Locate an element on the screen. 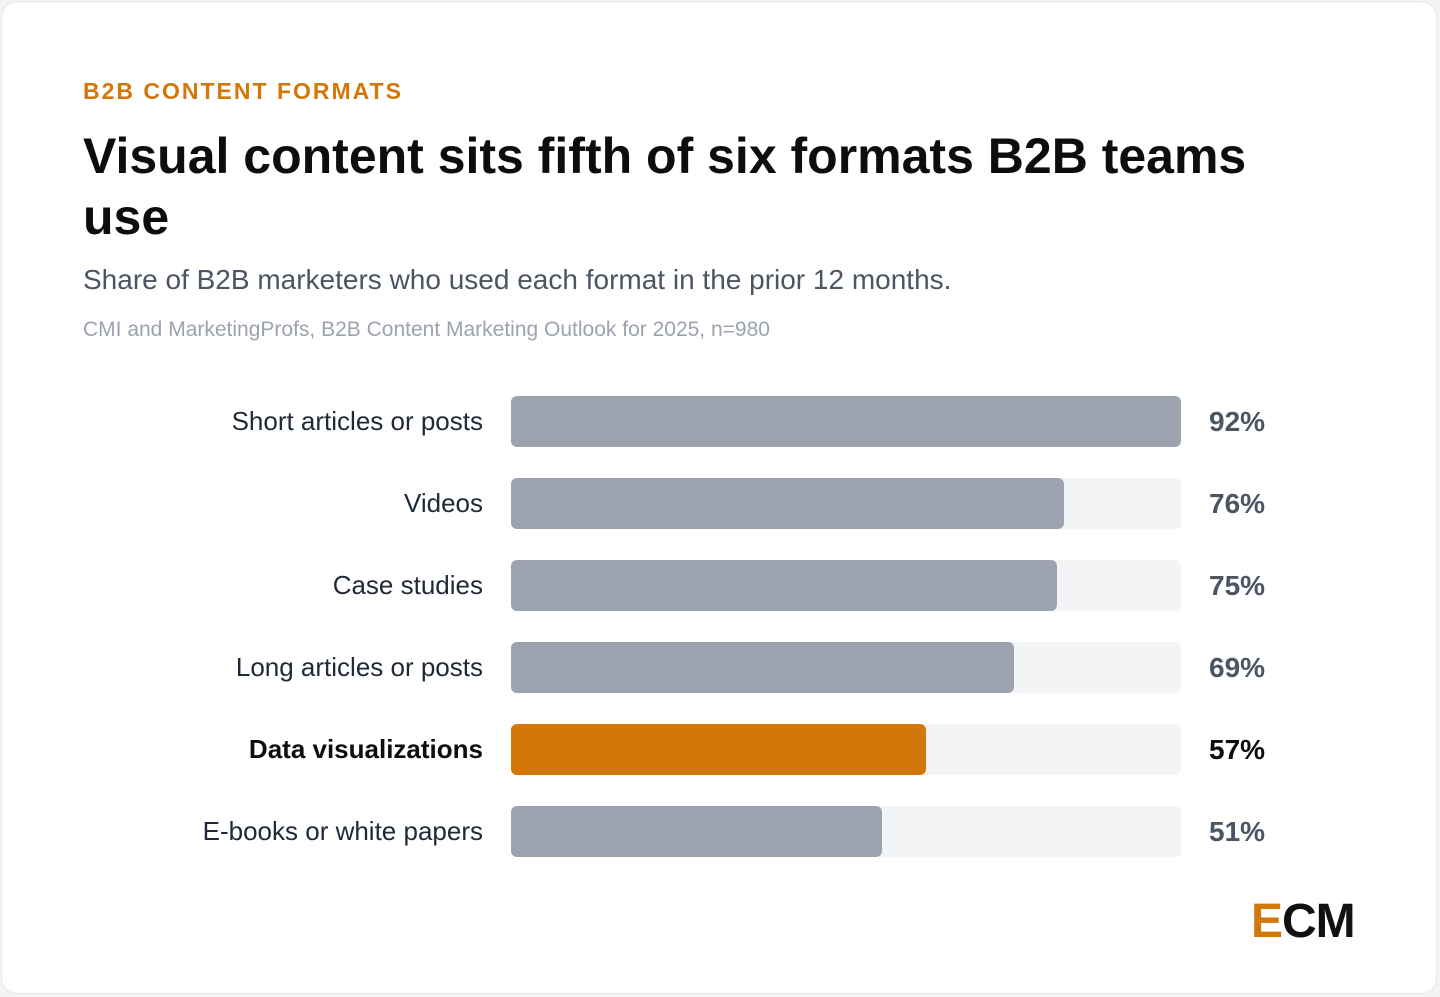 This screenshot has width=1440, height=997. logo-accent-letter: E is located at coordinates (1267, 921).